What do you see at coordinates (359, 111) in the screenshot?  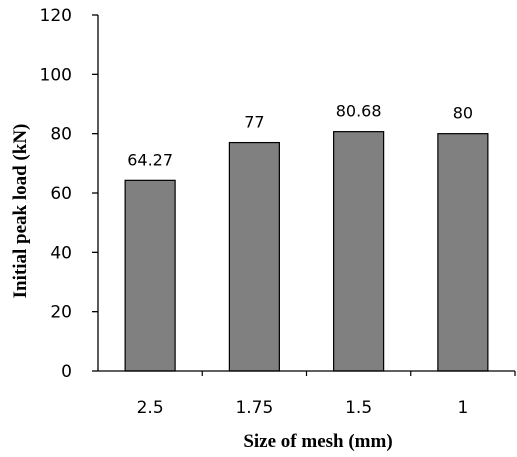 I see `bar-value-label: 80.68` at bounding box center [359, 111].